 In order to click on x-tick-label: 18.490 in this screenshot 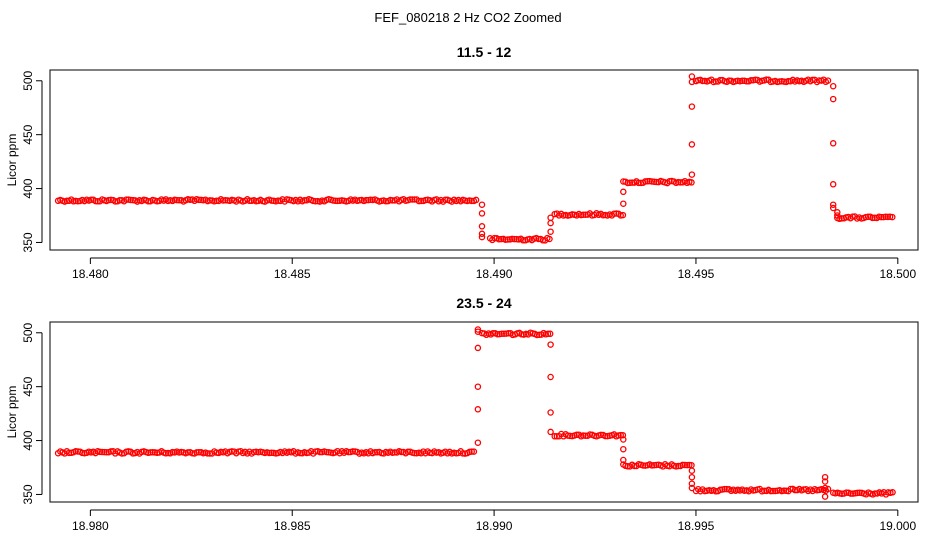, I will do `click(494, 274)`.